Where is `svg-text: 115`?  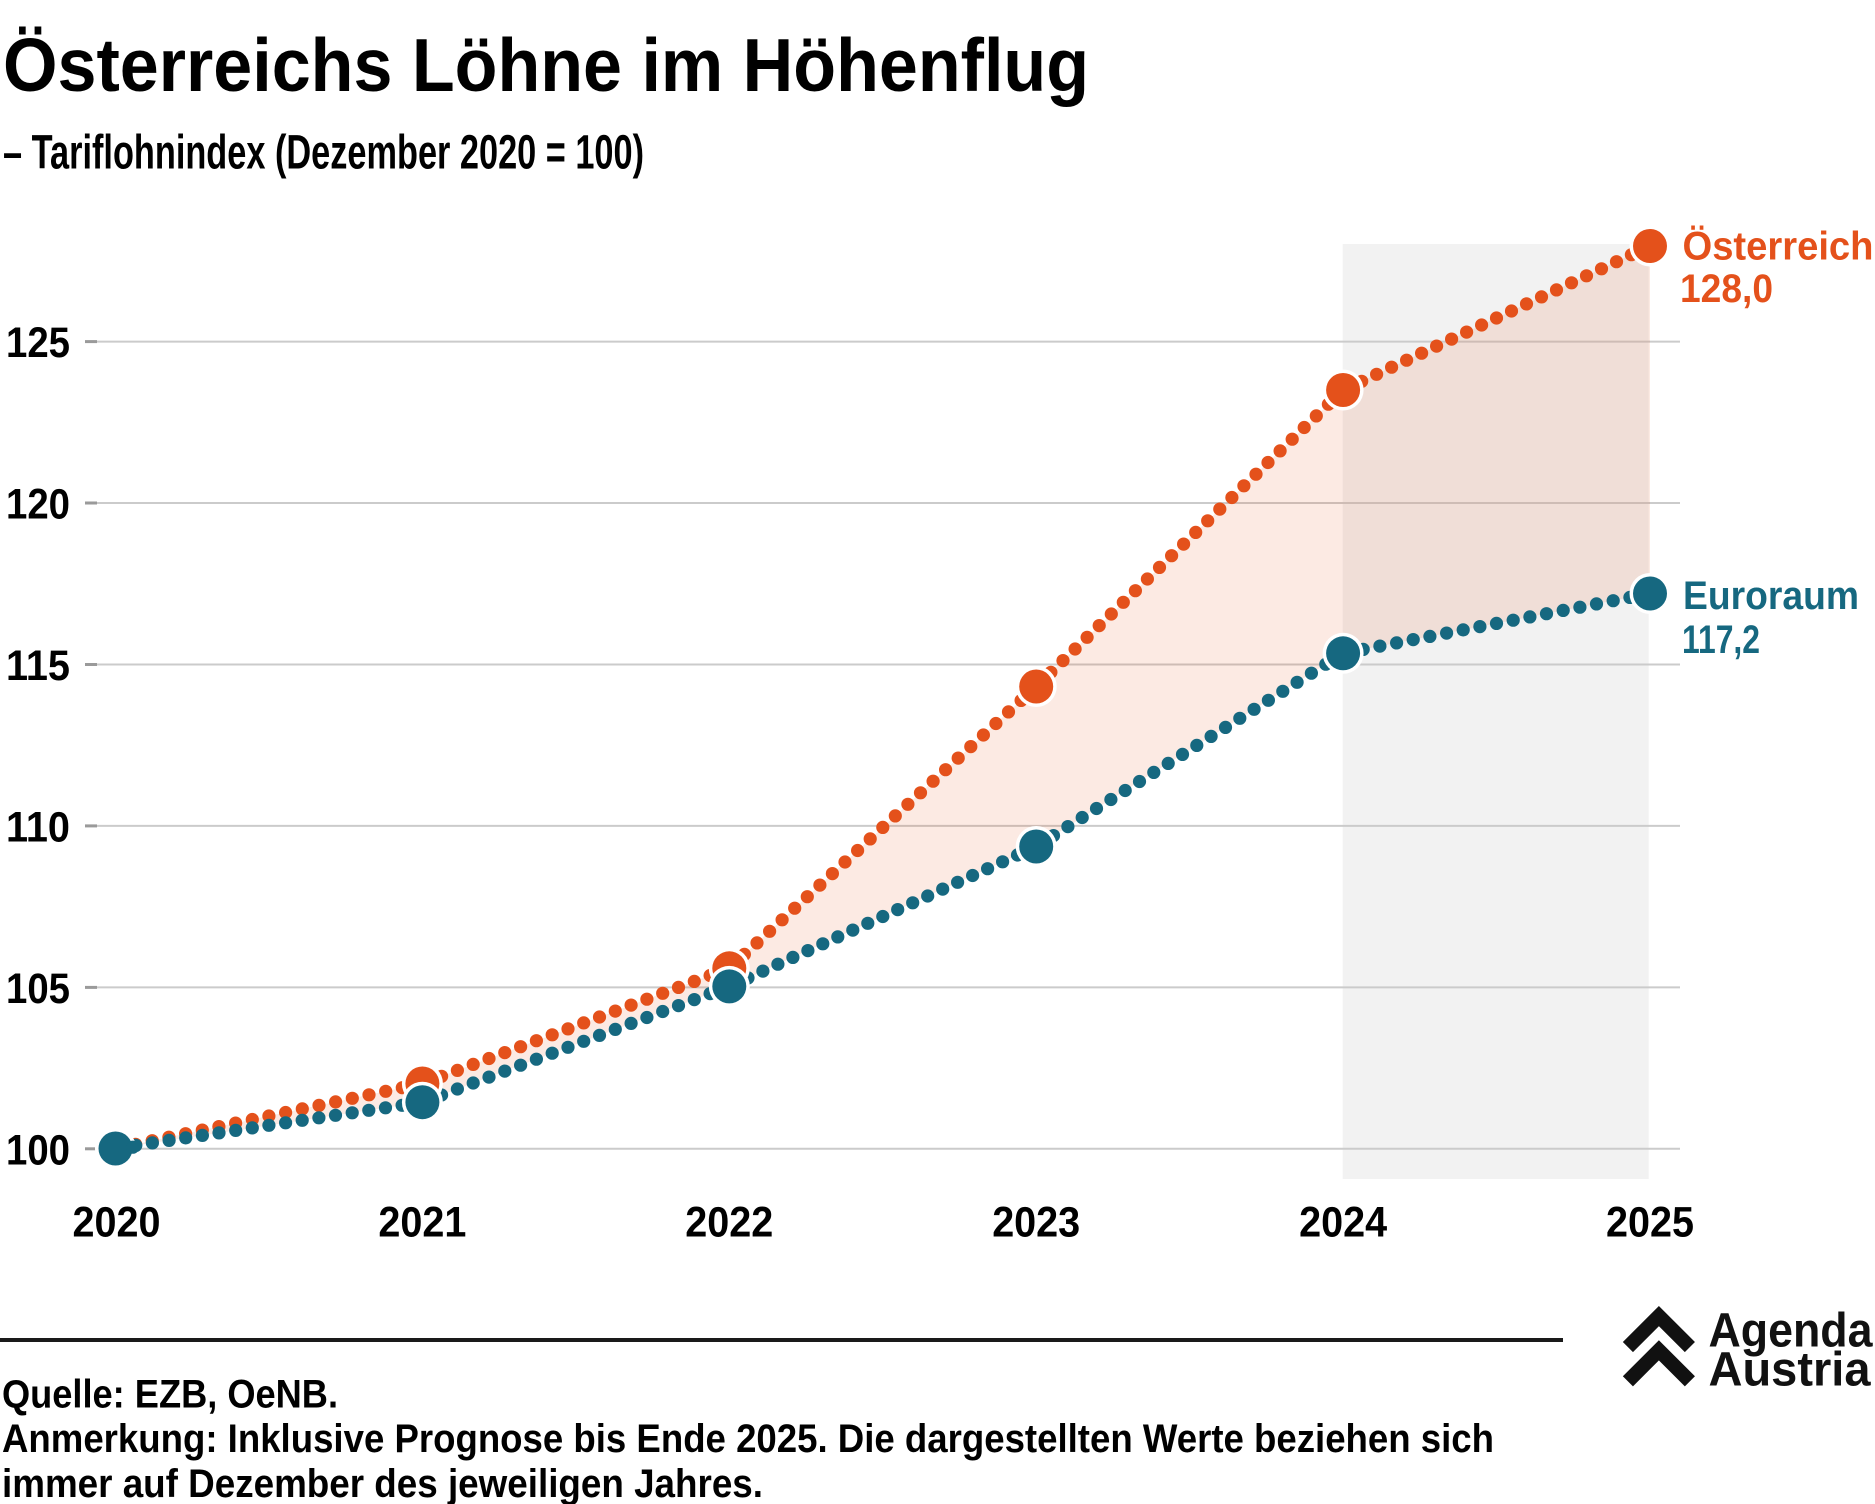 svg-text: 115 is located at coordinates (38, 666).